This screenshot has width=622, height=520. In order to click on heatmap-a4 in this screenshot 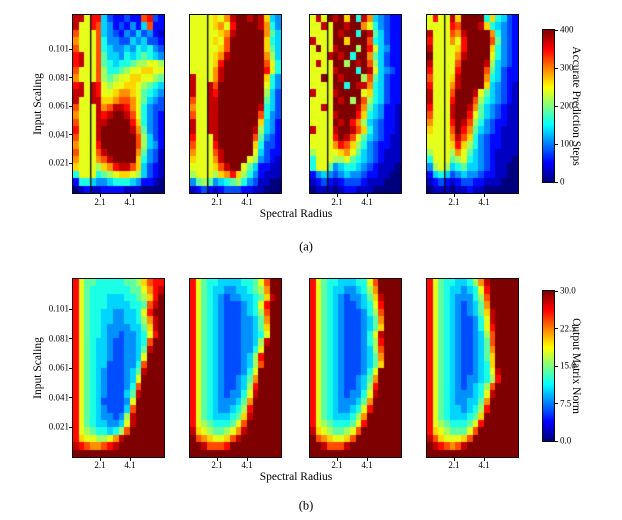, I will do `click(472, 104)`.